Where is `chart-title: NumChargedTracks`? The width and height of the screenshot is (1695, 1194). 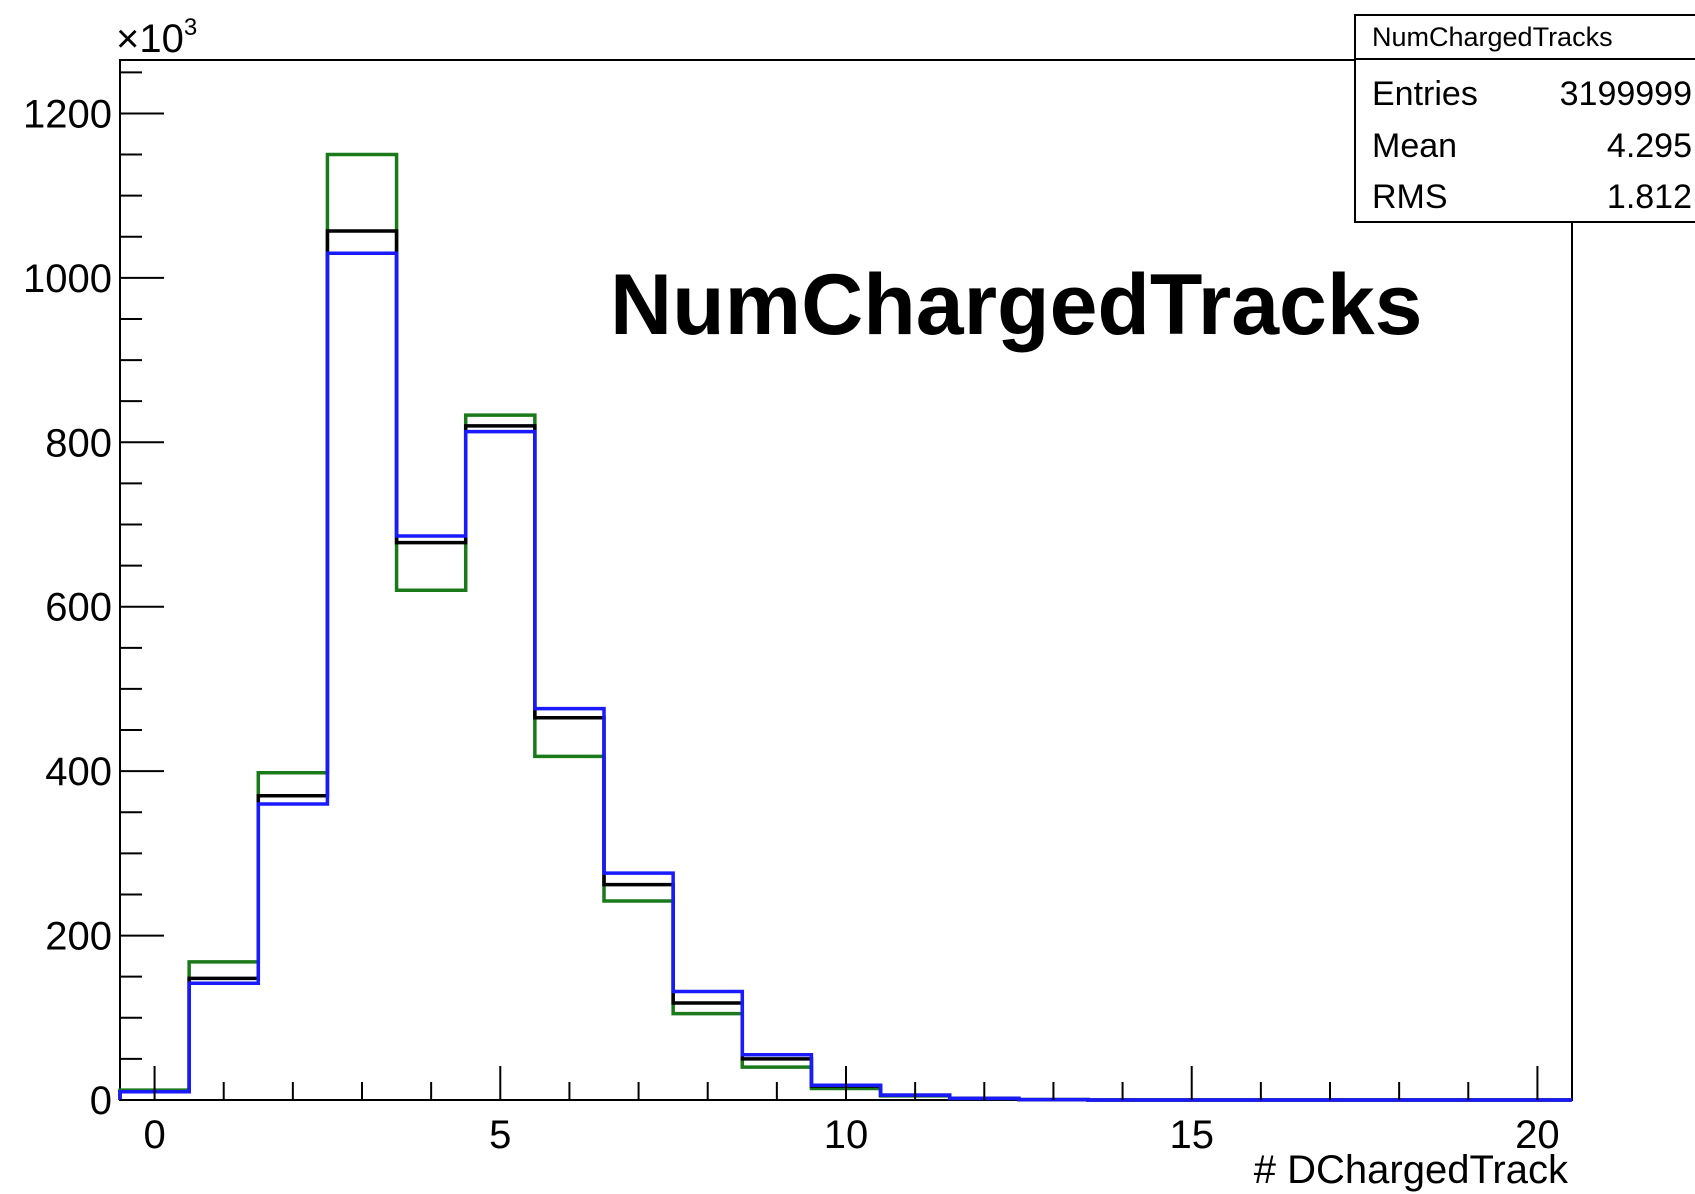
chart-title: NumChargedTracks is located at coordinates (1016, 305).